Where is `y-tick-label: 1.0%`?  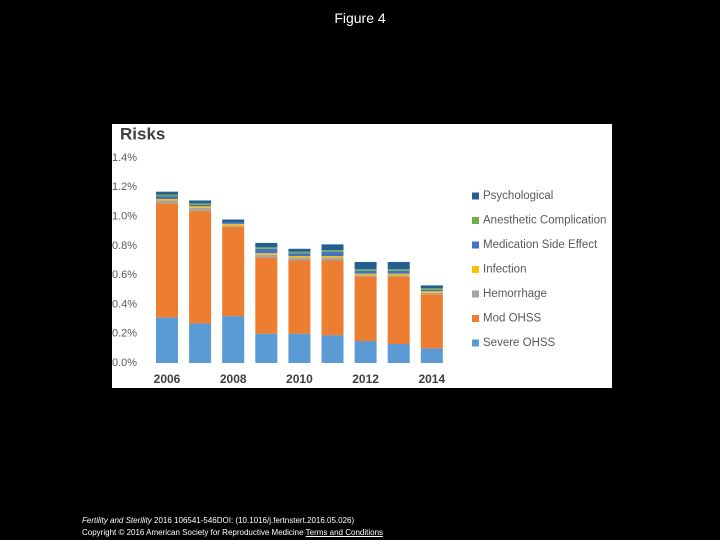
y-tick-label: 1.0% is located at coordinates (124, 216).